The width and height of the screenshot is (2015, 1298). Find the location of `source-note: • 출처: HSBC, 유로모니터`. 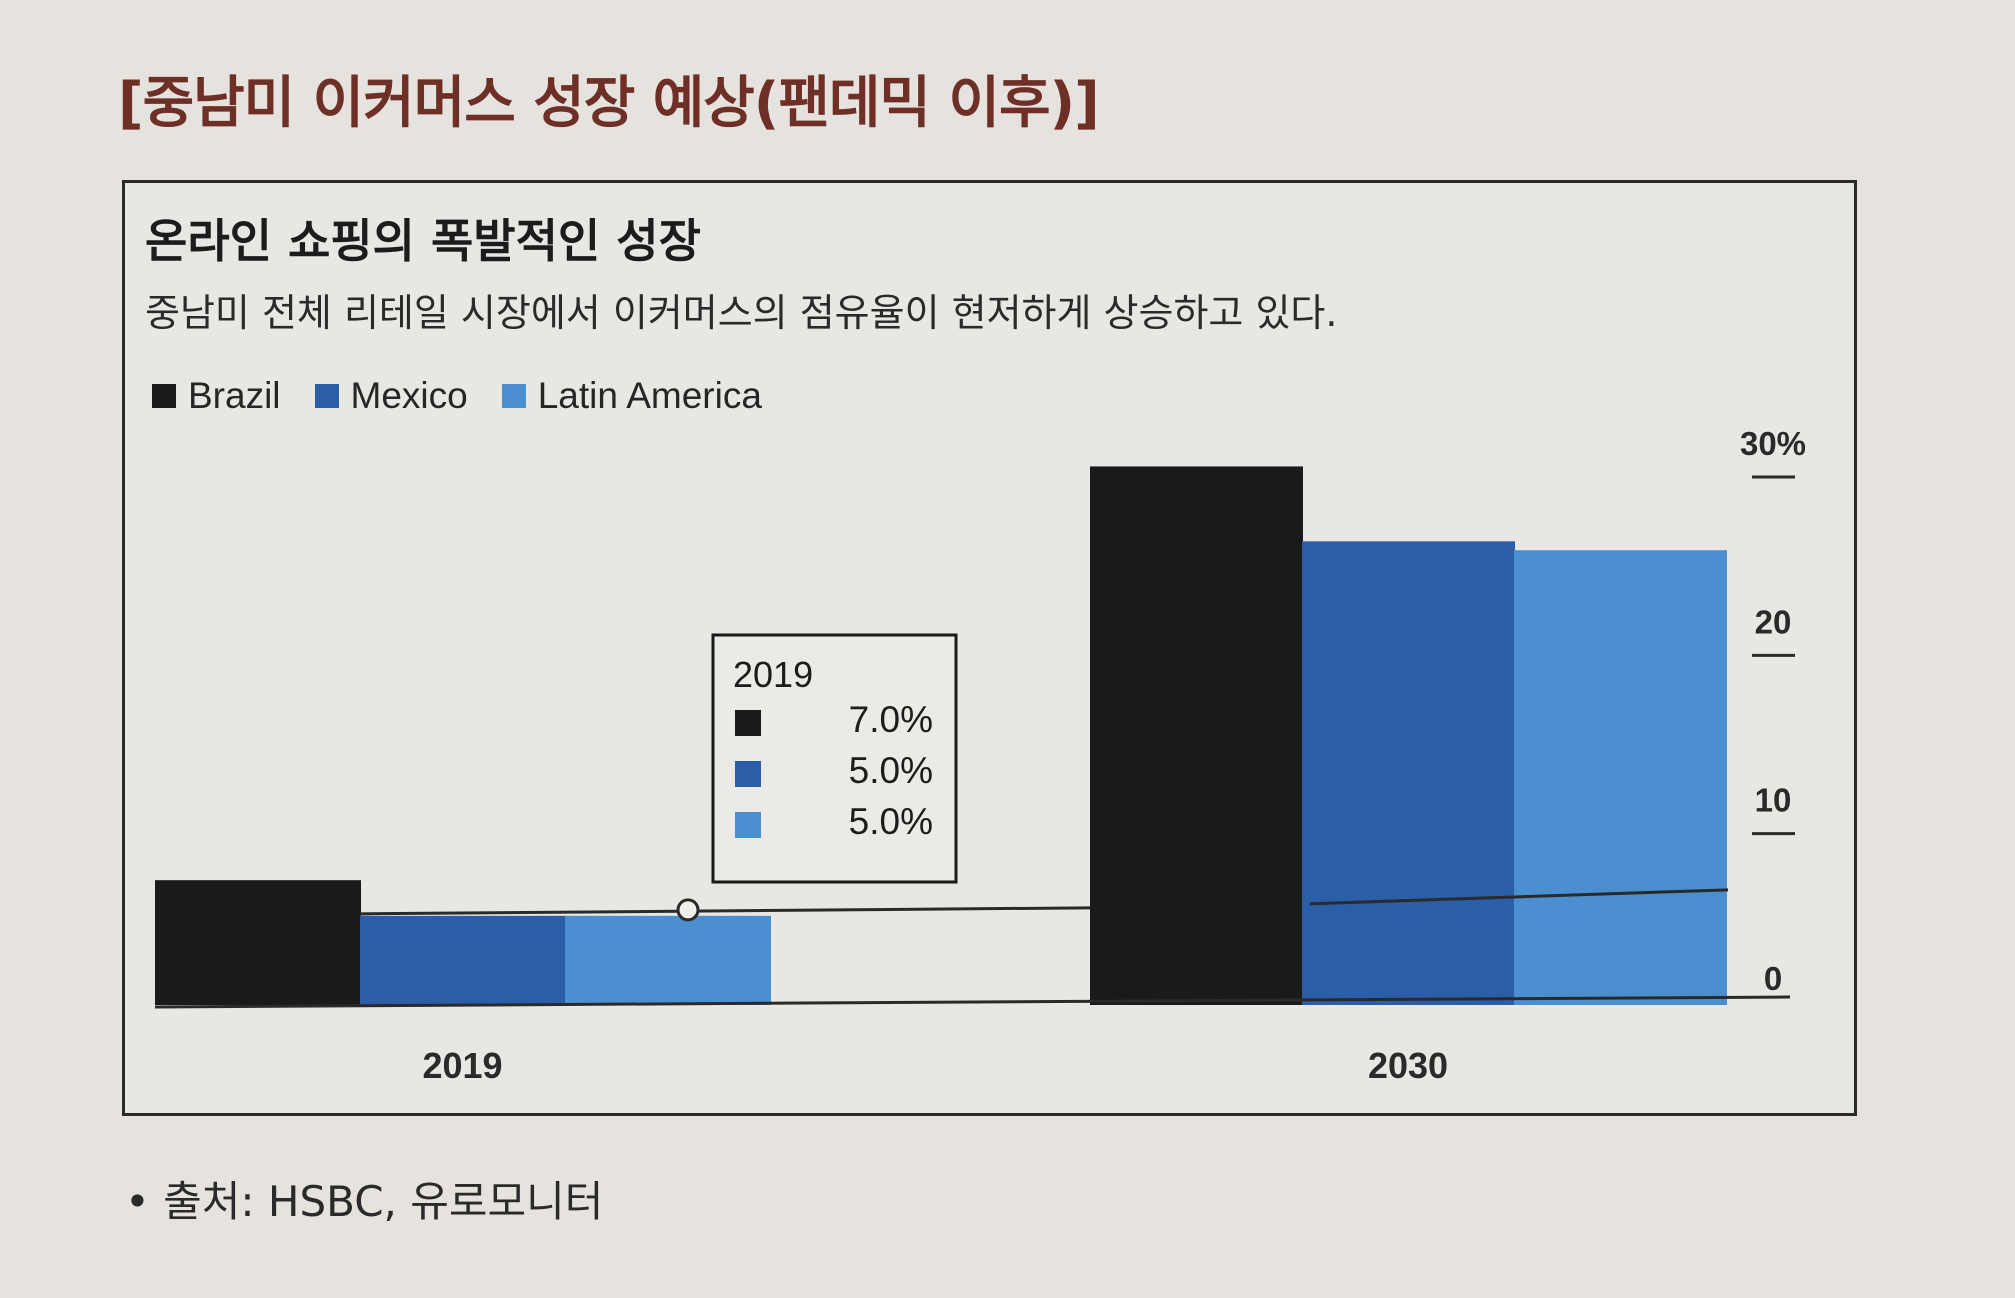

source-note: • 출처: HSBC, 유로모니터 is located at coordinates (364, 1201).